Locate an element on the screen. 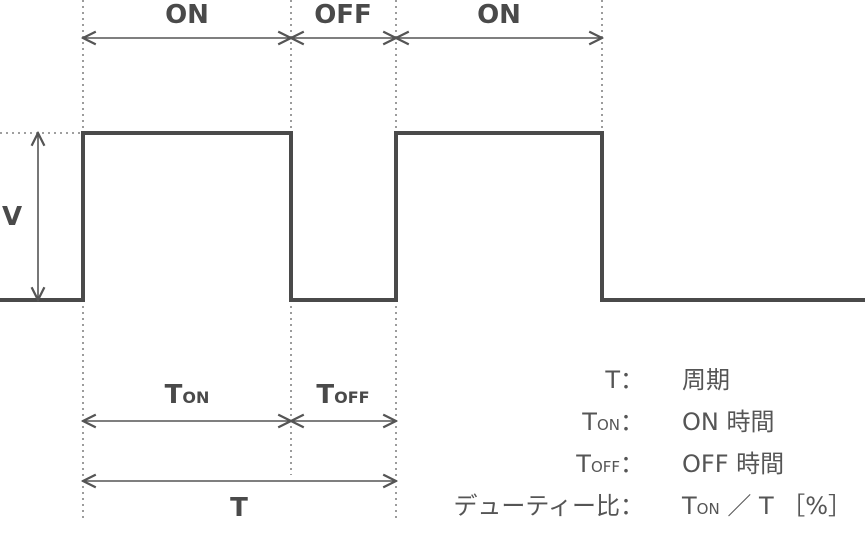 The width and height of the screenshot is (865, 534). label-toff: TOFF is located at coordinates (342, 395).